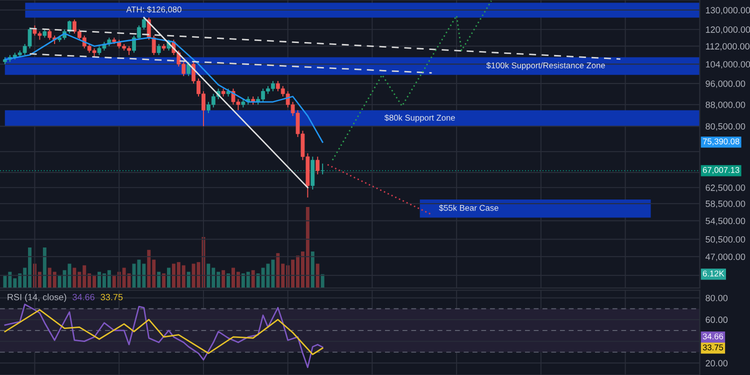  Describe the element at coordinates (726, 240) in the screenshot. I see `y-tick-label: 50,500.00` at that location.